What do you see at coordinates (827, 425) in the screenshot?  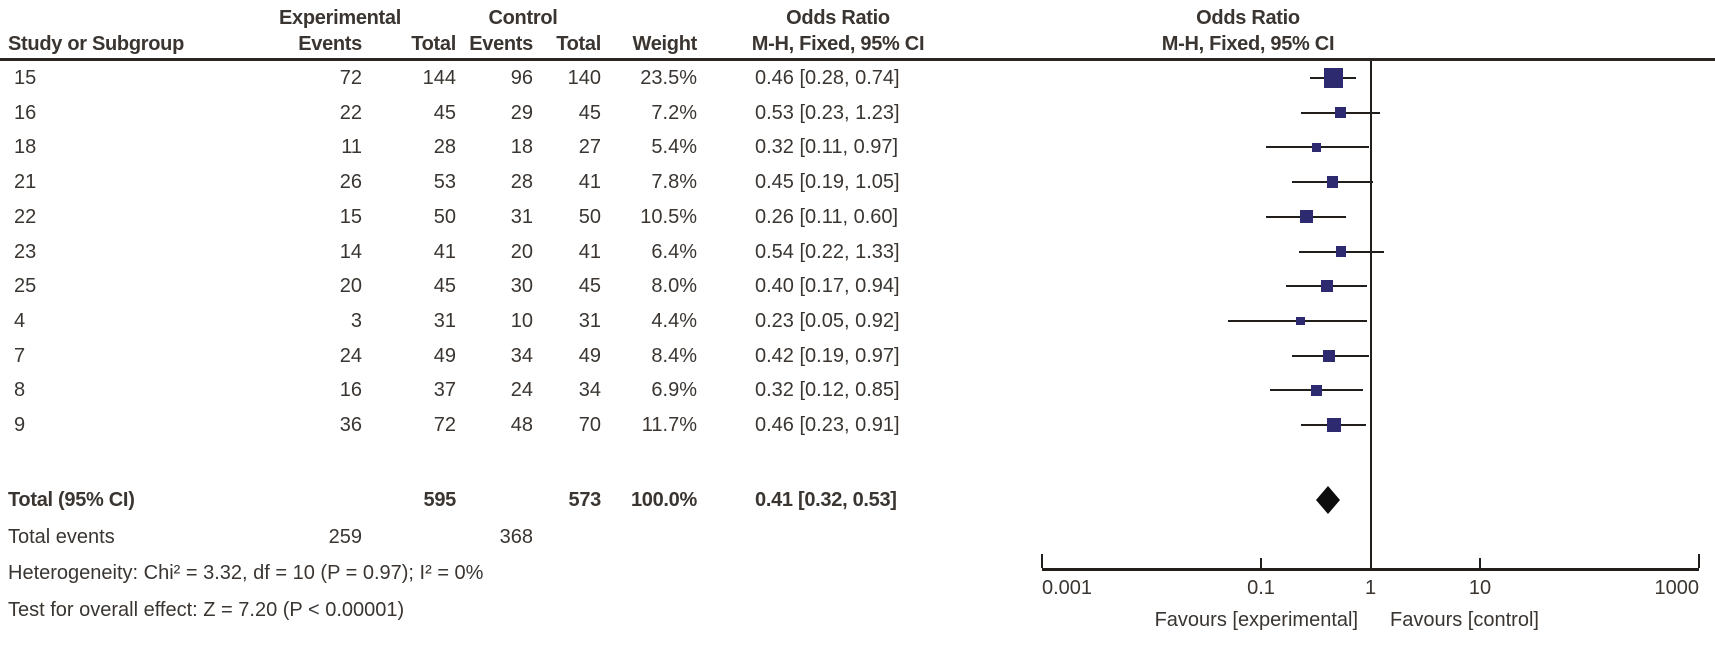 I see `or-ci-value: 0.46 [0.23, 0.91]` at bounding box center [827, 425].